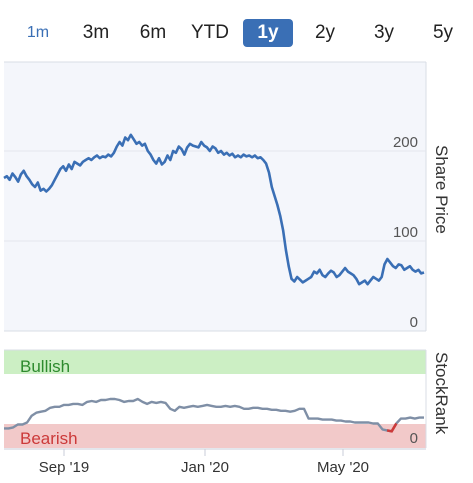 This screenshot has width=473, height=483. What do you see at coordinates (443, 32) in the screenshot?
I see `tab-5y: 5y` at bounding box center [443, 32].